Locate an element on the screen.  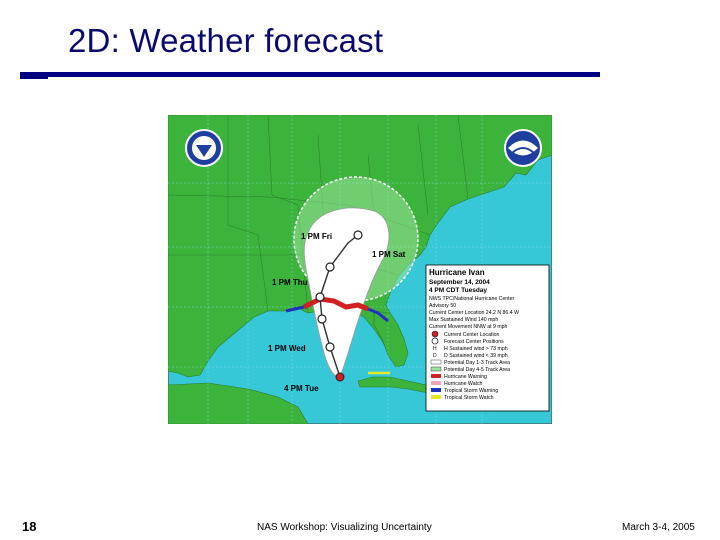
tropical-storm-warning-coast is located at coordinates (378, 315).